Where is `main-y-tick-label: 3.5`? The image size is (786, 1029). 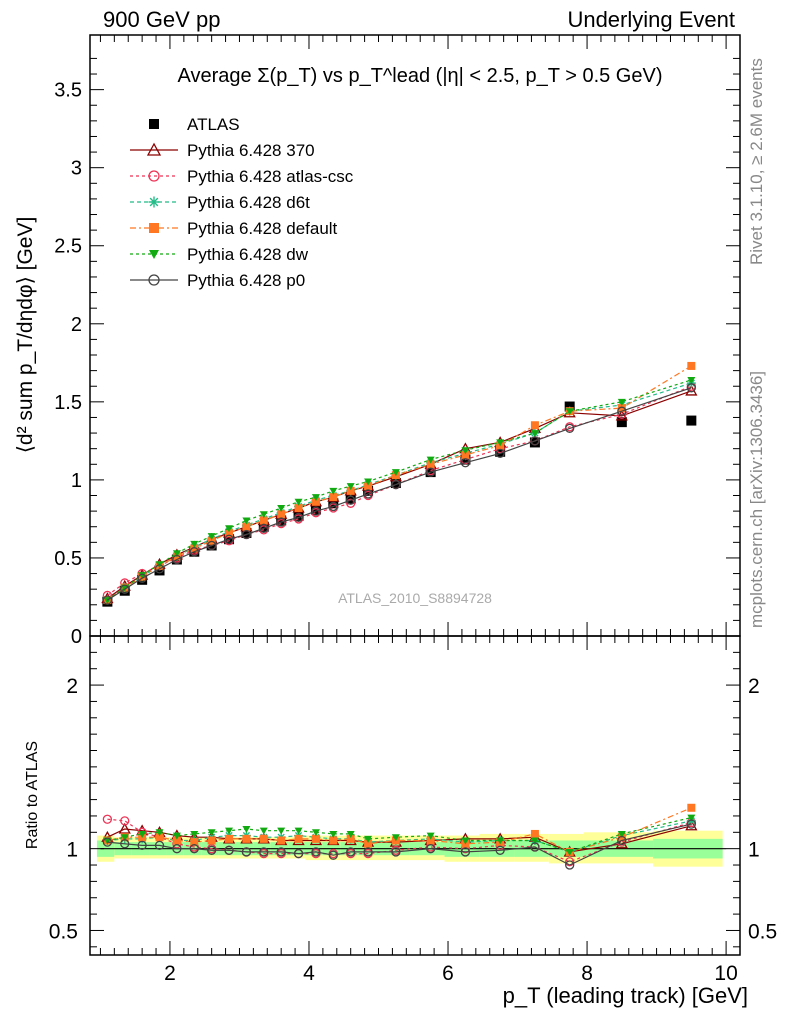 main-y-tick-label: 3.5 is located at coordinates (68, 91).